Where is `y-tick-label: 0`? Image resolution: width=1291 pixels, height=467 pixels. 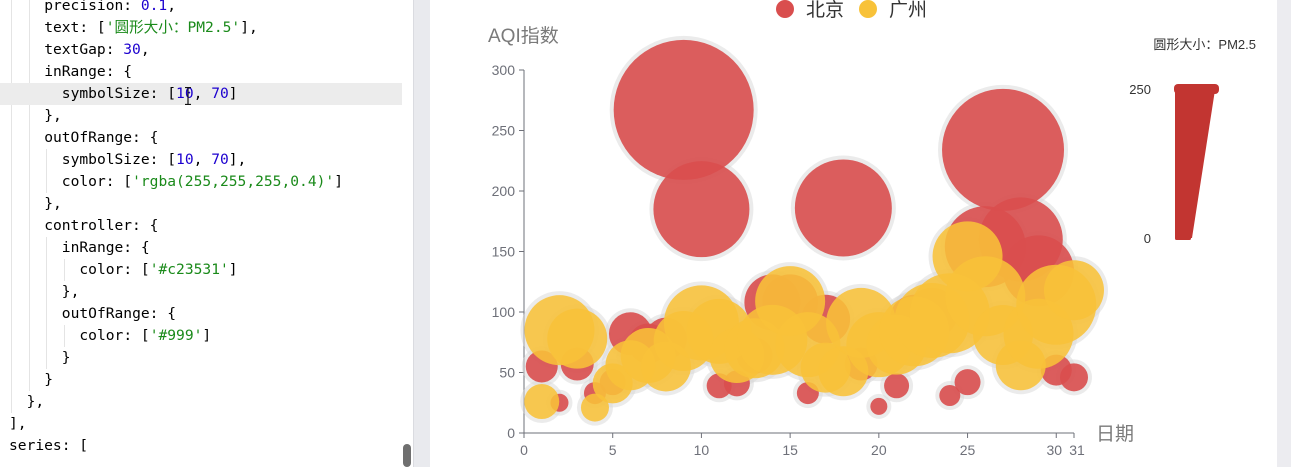
y-tick-label: 0 is located at coordinates (511, 433).